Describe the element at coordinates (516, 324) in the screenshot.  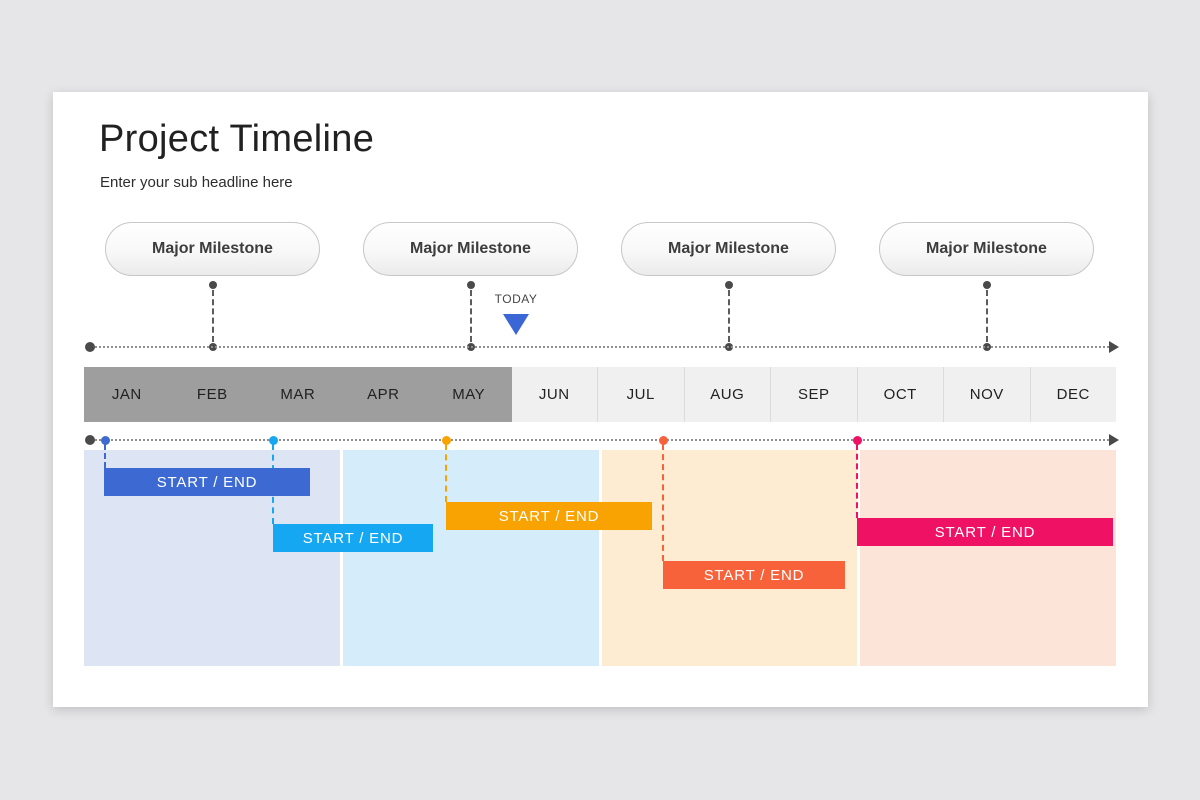
I see `today-marker-icon` at that location.